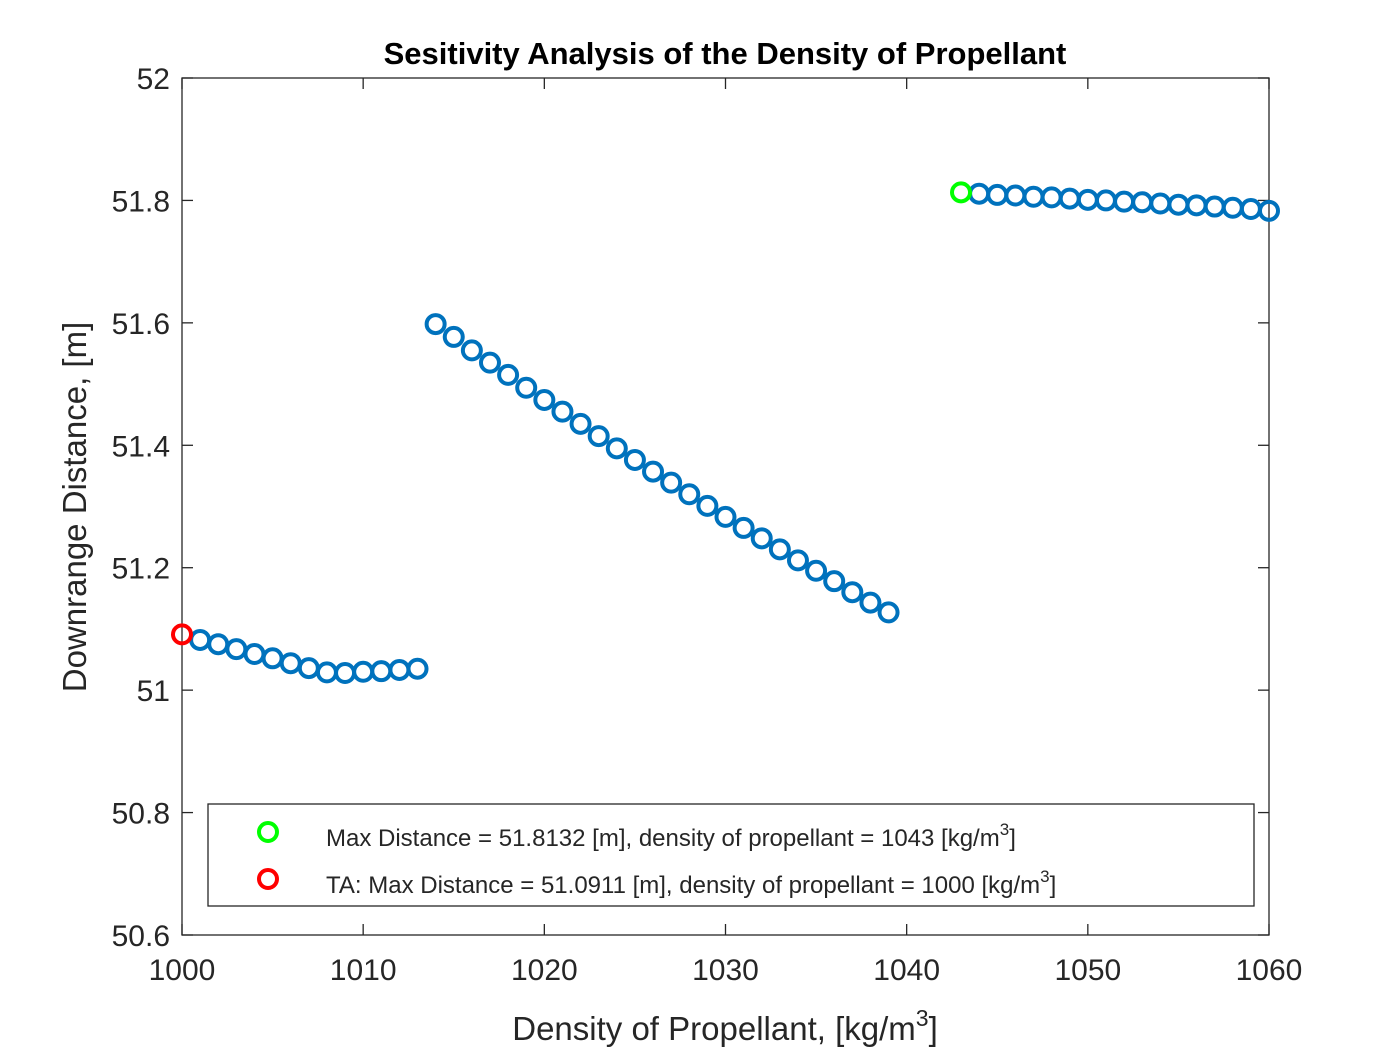 This screenshot has height=1055, width=1400. What do you see at coordinates (182, 970) in the screenshot?
I see `x-tick-label: 1000` at bounding box center [182, 970].